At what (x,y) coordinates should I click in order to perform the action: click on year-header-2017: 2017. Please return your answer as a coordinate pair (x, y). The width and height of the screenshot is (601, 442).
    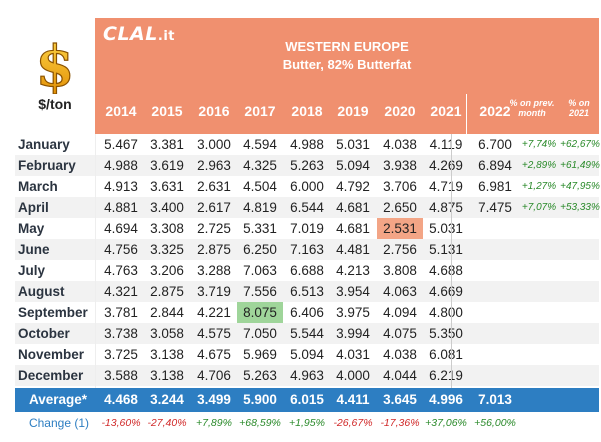
    Looking at the image, I should click on (260, 111).